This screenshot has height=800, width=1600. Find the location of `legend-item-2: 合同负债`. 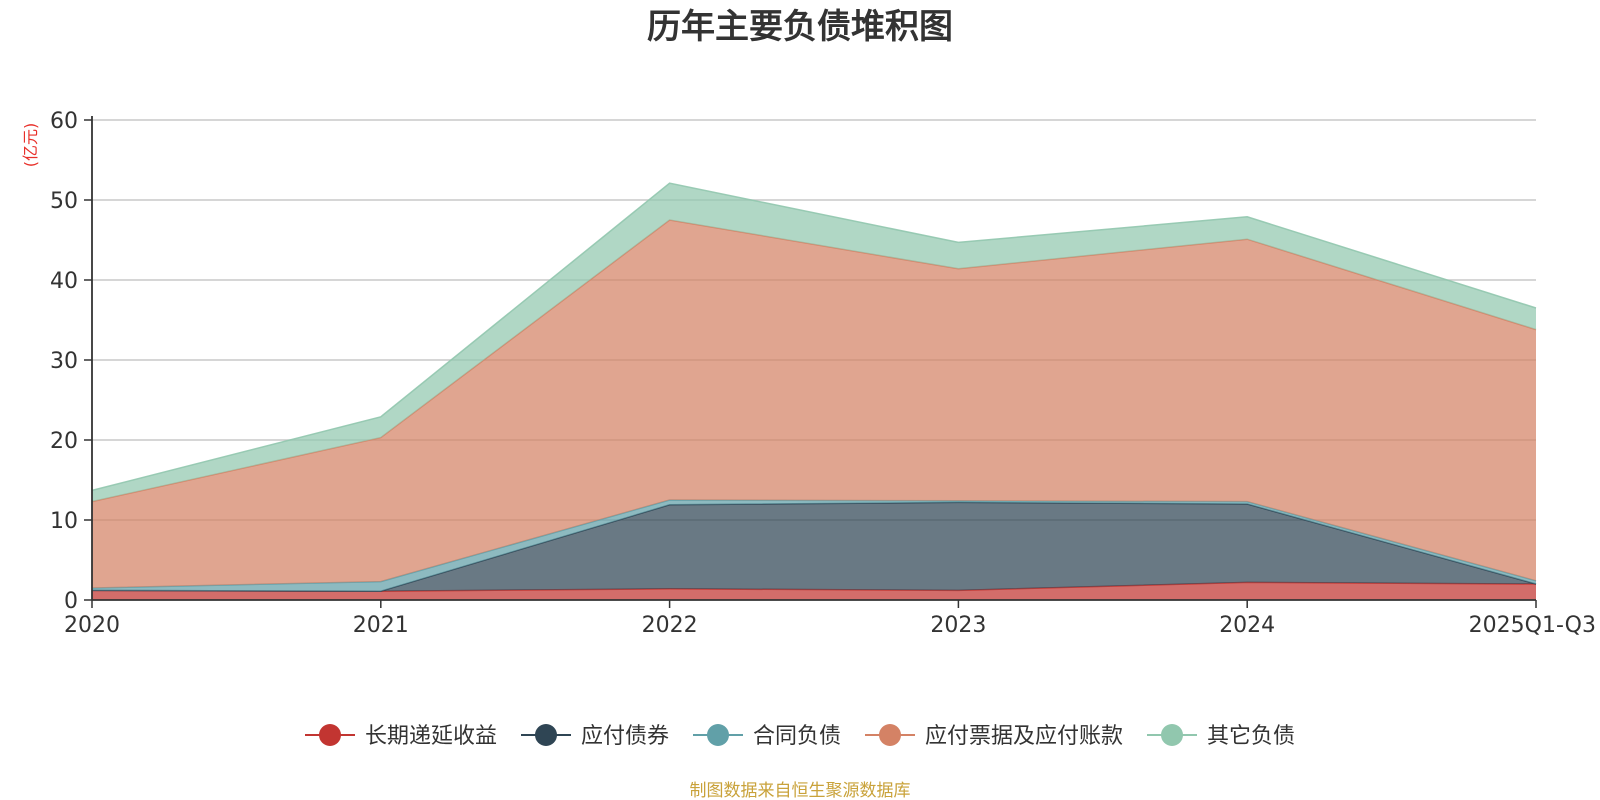

legend-item-2: 合同负债 is located at coordinates (767, 736).